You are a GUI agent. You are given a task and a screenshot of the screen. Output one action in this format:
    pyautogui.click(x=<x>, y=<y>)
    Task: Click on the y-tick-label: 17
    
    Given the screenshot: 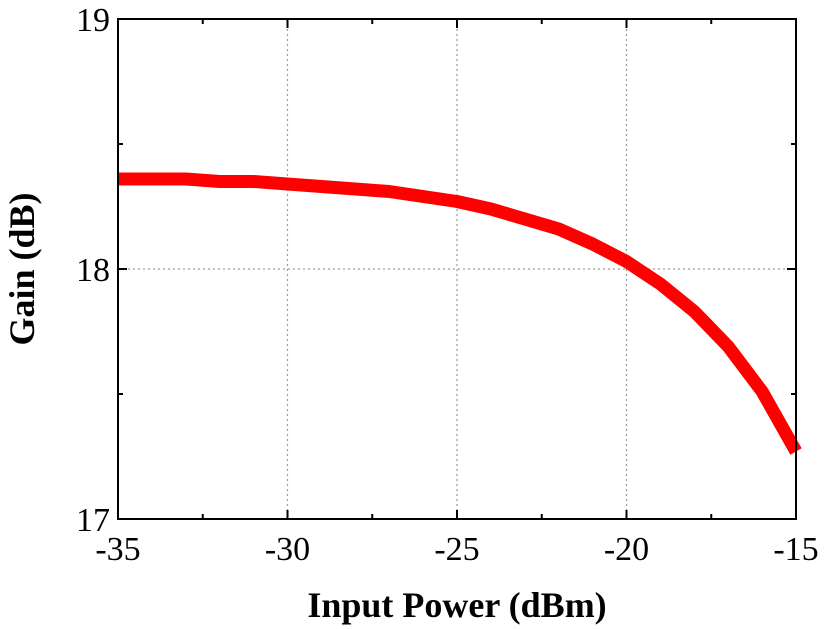 What is the action you would take?
    pyautogui.click(x=93, y=520)
    